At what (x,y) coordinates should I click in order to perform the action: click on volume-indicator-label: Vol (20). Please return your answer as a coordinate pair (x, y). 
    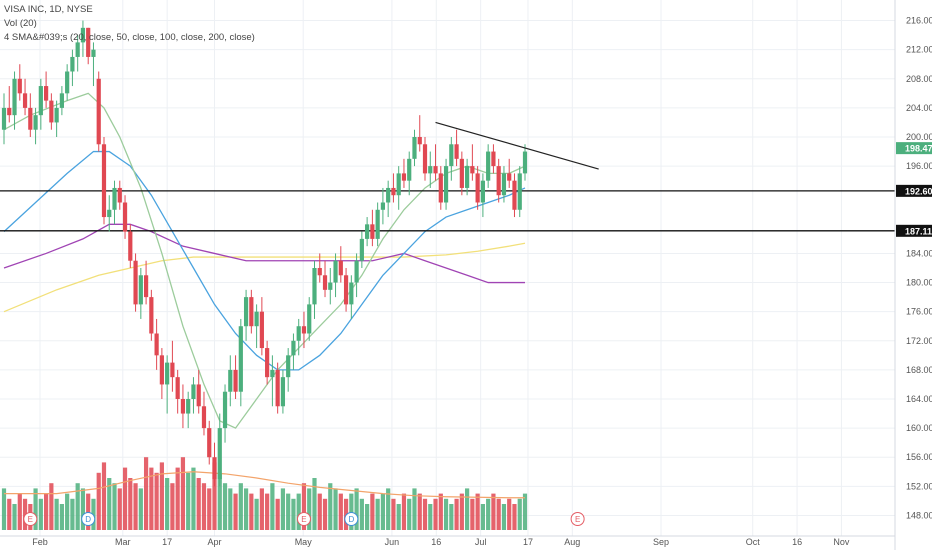
    Looking at the image, I should click on (20, 23).